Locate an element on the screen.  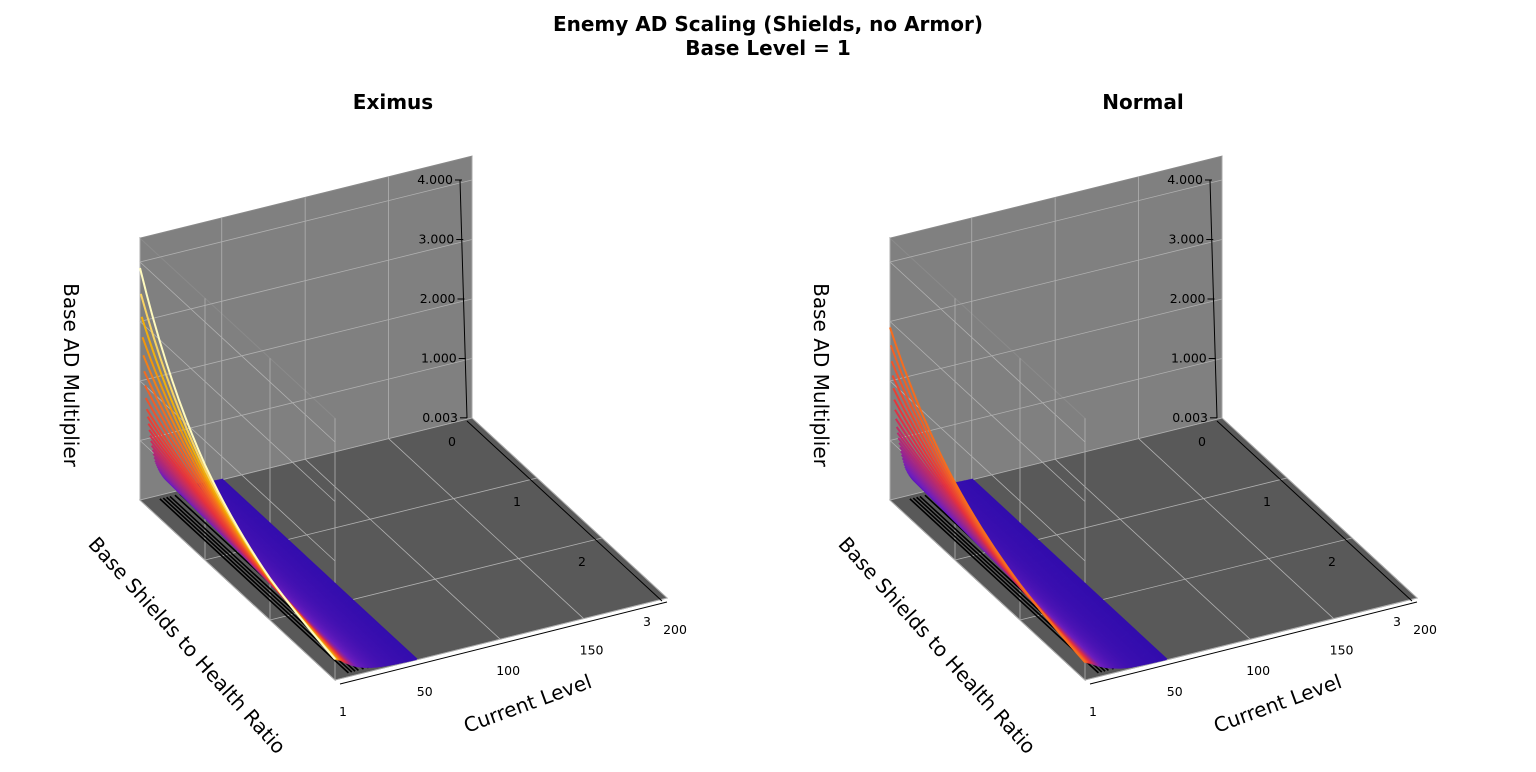
chart-title: Enemy AD Scaling (Shields, no Armor) is located at coordinates (768, 24).